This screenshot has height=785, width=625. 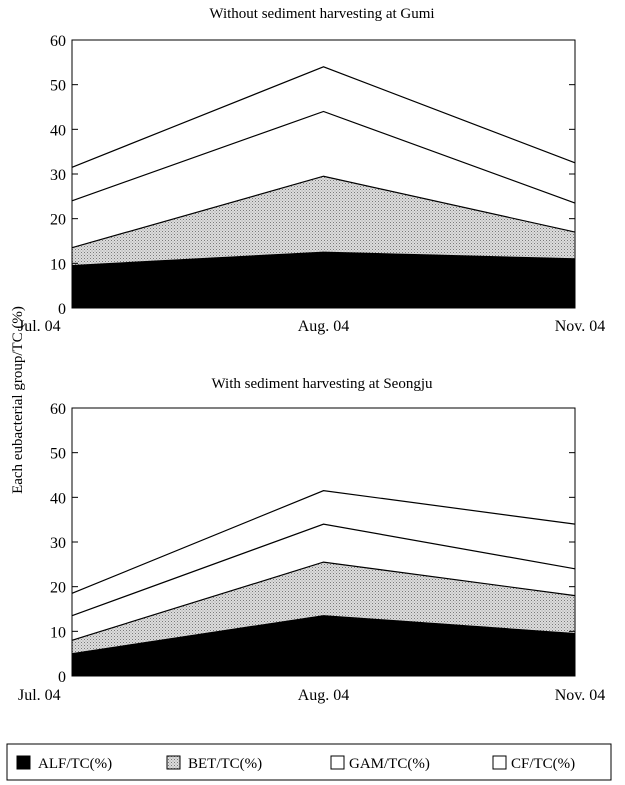 I want to click on legend-label-alf: ALF/TC(%), so click(x=75, y=764).